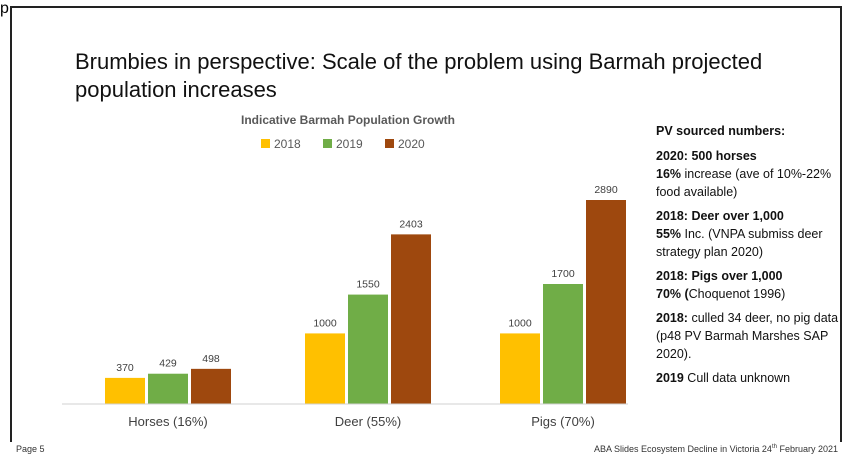 The height and width of the screenshot is (457, 848). Describe the element at coordinates (167, 421) in the screenshot. I see `x-tick-label: Horses (16%)` at that location.